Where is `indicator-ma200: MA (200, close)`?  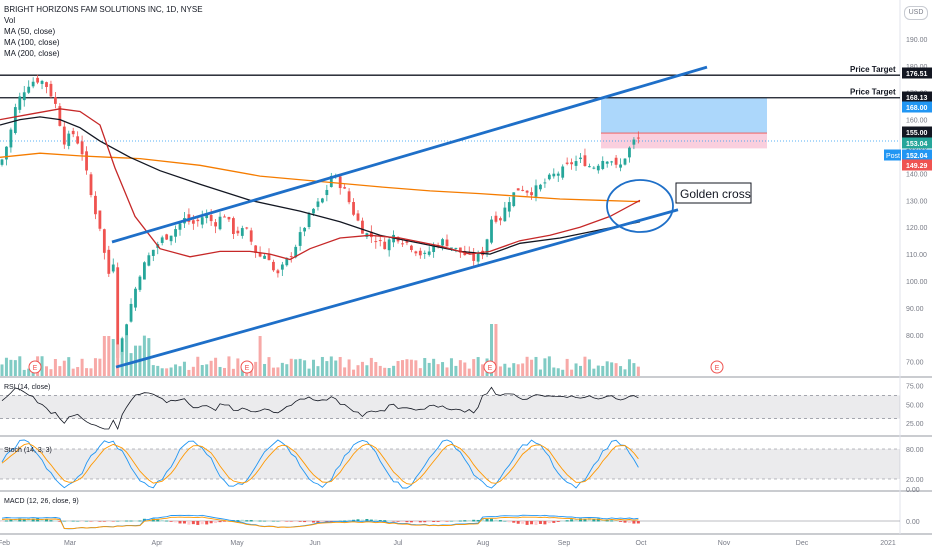
indicator-ma200: MA (200, close) is located at coordinates (32, 53).